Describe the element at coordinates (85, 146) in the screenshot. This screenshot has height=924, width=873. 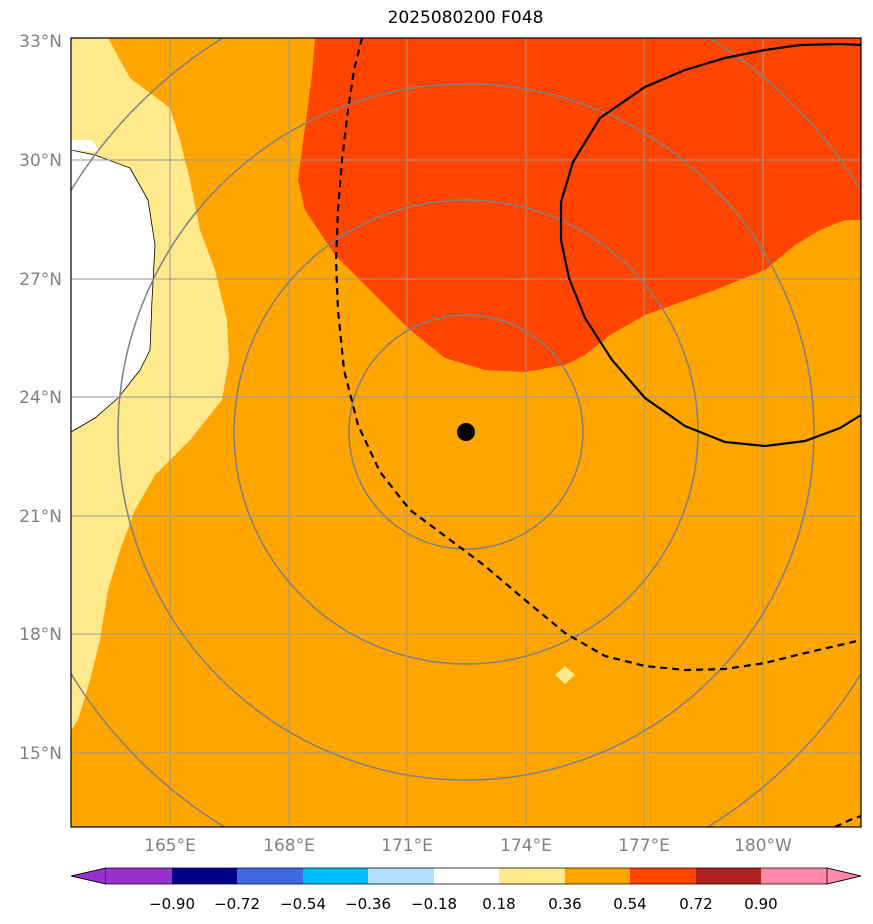
I see `land-fragment` at that location.